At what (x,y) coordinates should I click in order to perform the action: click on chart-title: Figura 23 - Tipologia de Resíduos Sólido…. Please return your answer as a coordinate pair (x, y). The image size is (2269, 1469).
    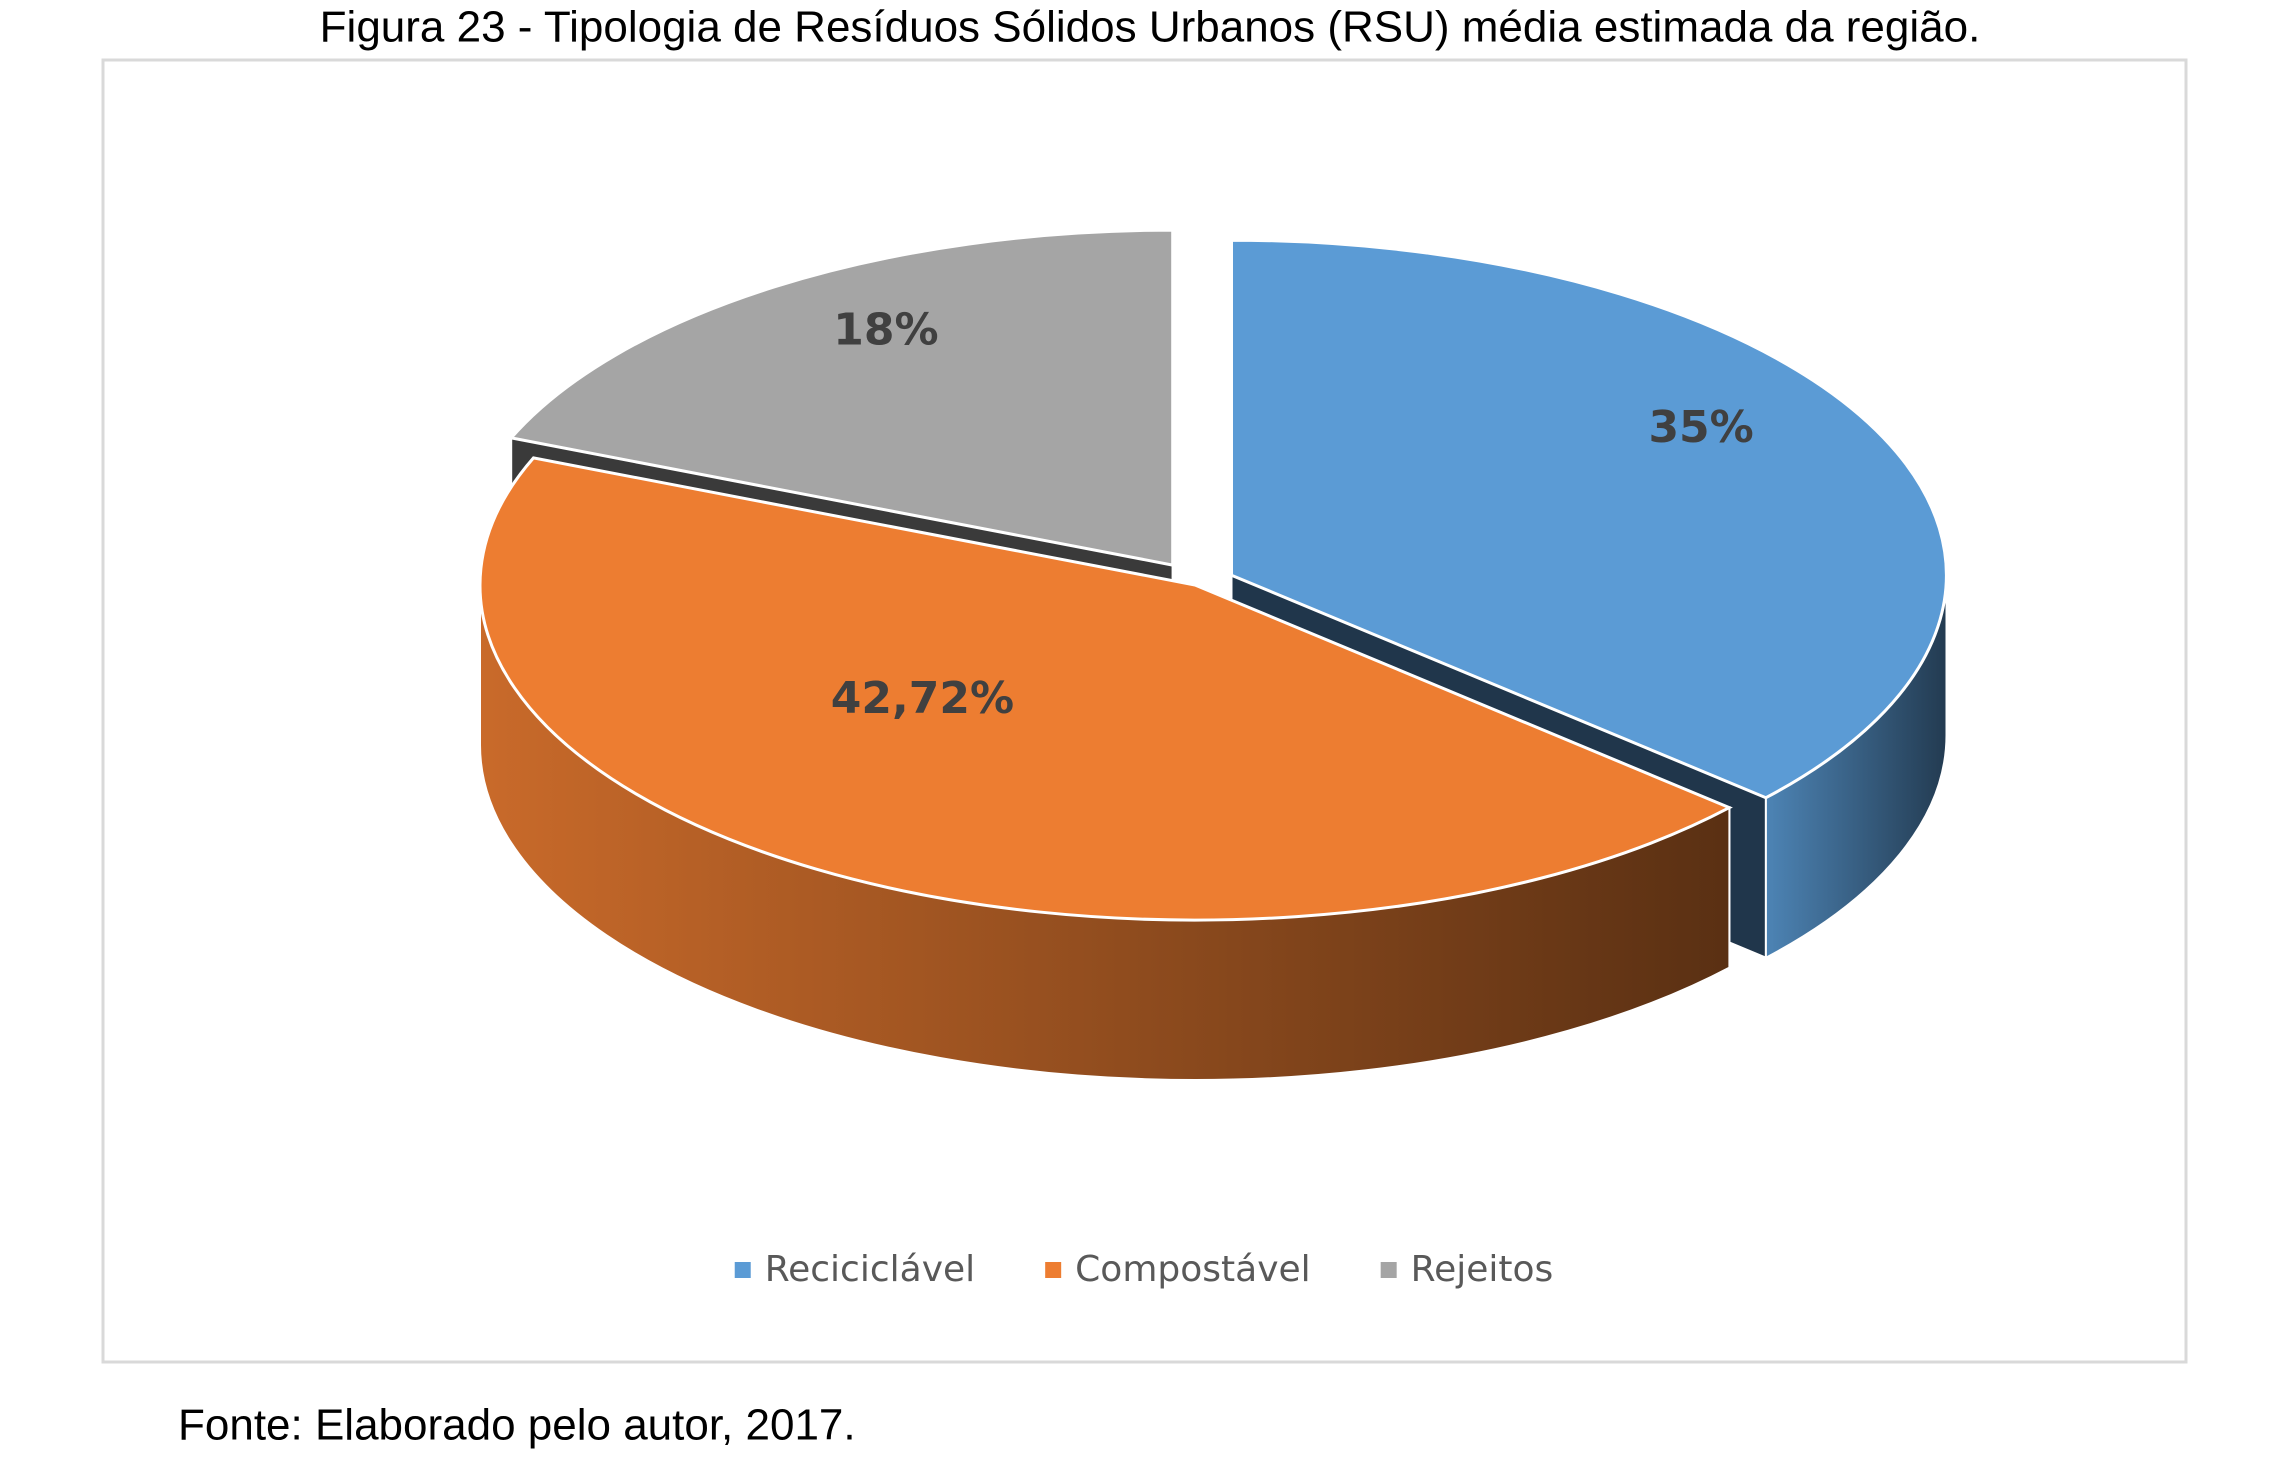
    Looking at the image, I should click on (1150, 27).